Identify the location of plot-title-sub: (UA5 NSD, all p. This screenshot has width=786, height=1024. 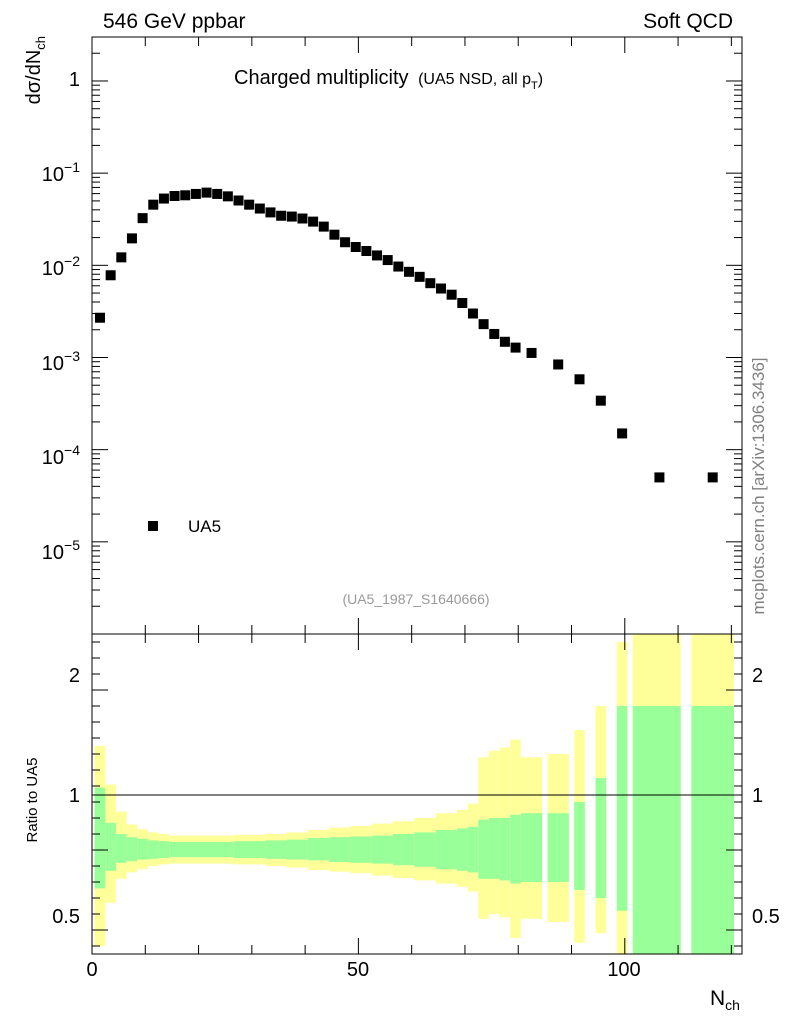
(474, 79).